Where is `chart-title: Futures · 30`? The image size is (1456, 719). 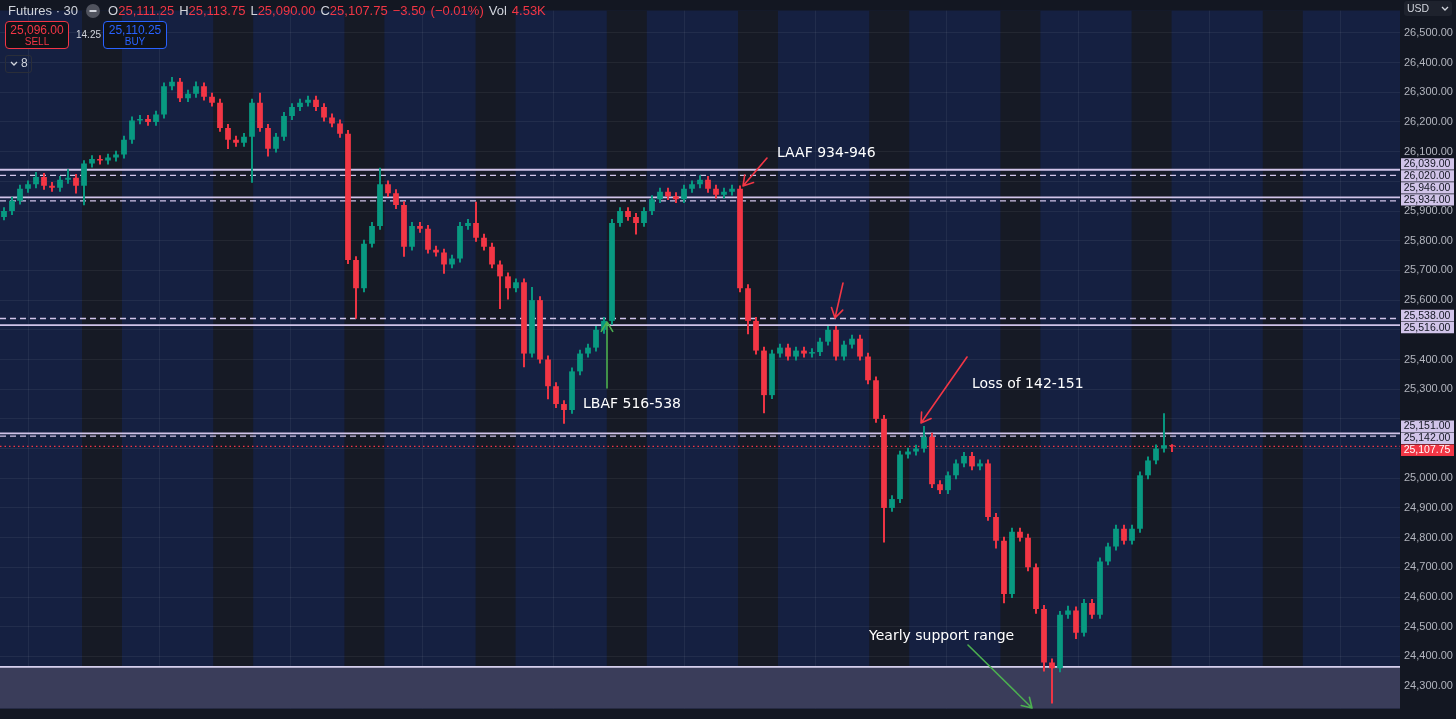 chart-title: Futures · 30 is located at coordinates (43, 10).